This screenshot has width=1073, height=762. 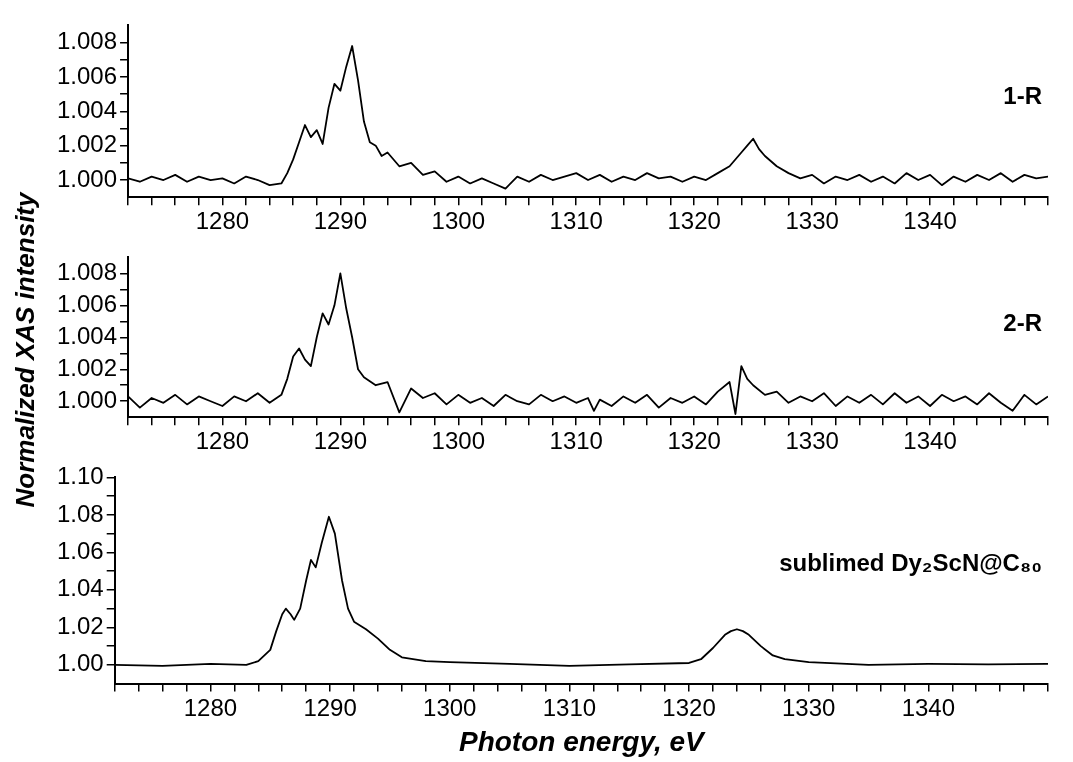 I want to click on y-tick-label: 1.04, so click(x=80, y=588).